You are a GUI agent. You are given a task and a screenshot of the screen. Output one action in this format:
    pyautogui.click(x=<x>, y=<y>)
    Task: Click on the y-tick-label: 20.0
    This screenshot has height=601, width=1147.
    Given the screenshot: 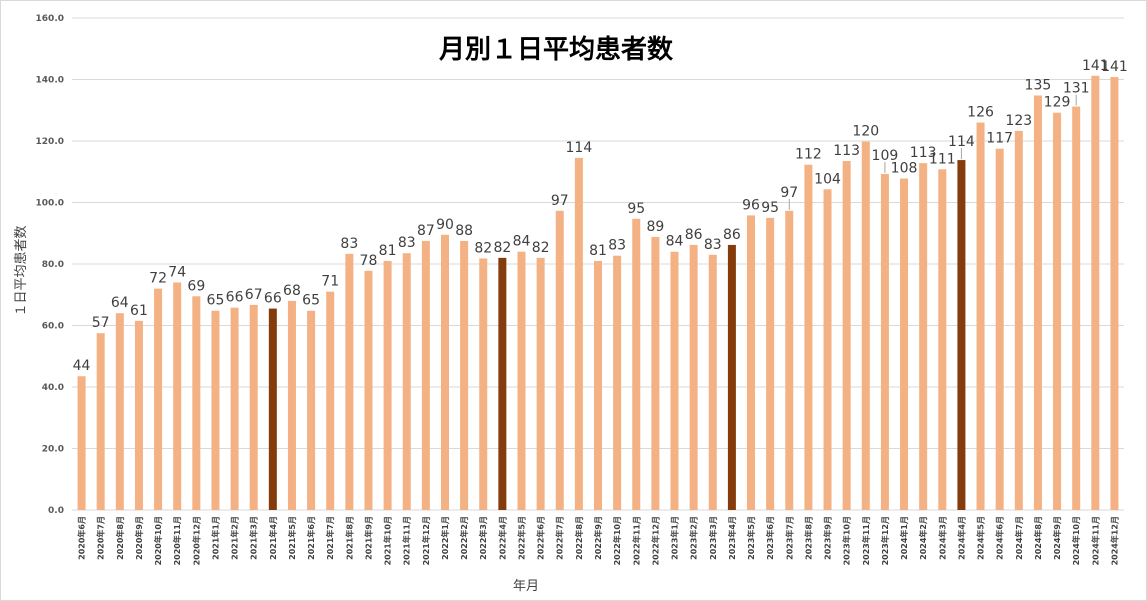 What is the action you would take?
    pyautogui.click(x=53, y=450)
    